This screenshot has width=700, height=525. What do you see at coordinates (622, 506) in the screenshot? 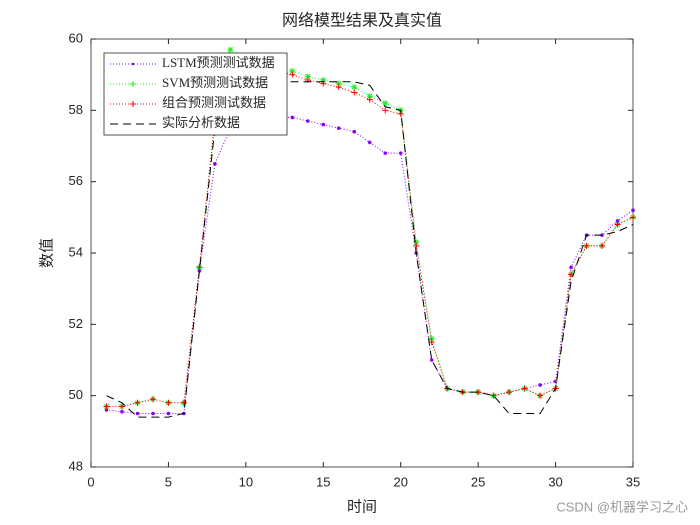
I see `watermark: CSDN @机器学习之心` at bounding box center [622, 506].